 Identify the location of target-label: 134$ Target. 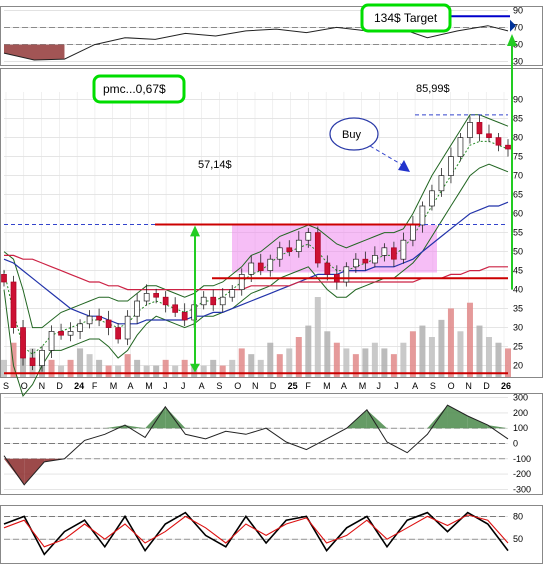
(406, 18).